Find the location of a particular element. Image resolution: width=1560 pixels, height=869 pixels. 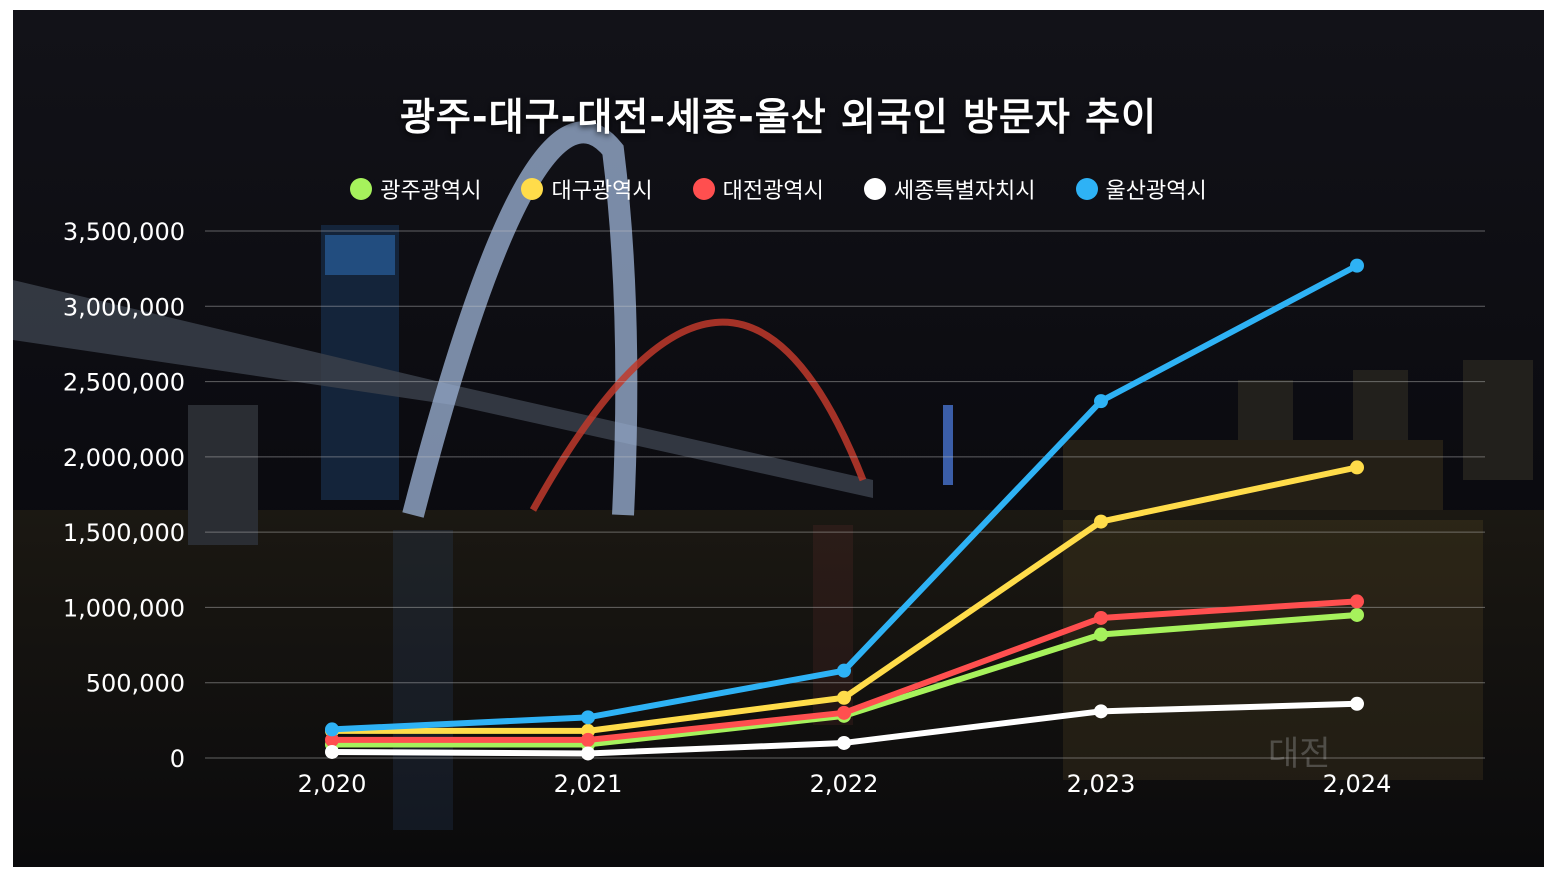

legend-item: 세종특별자치시 is located at coordinates (949, 189).